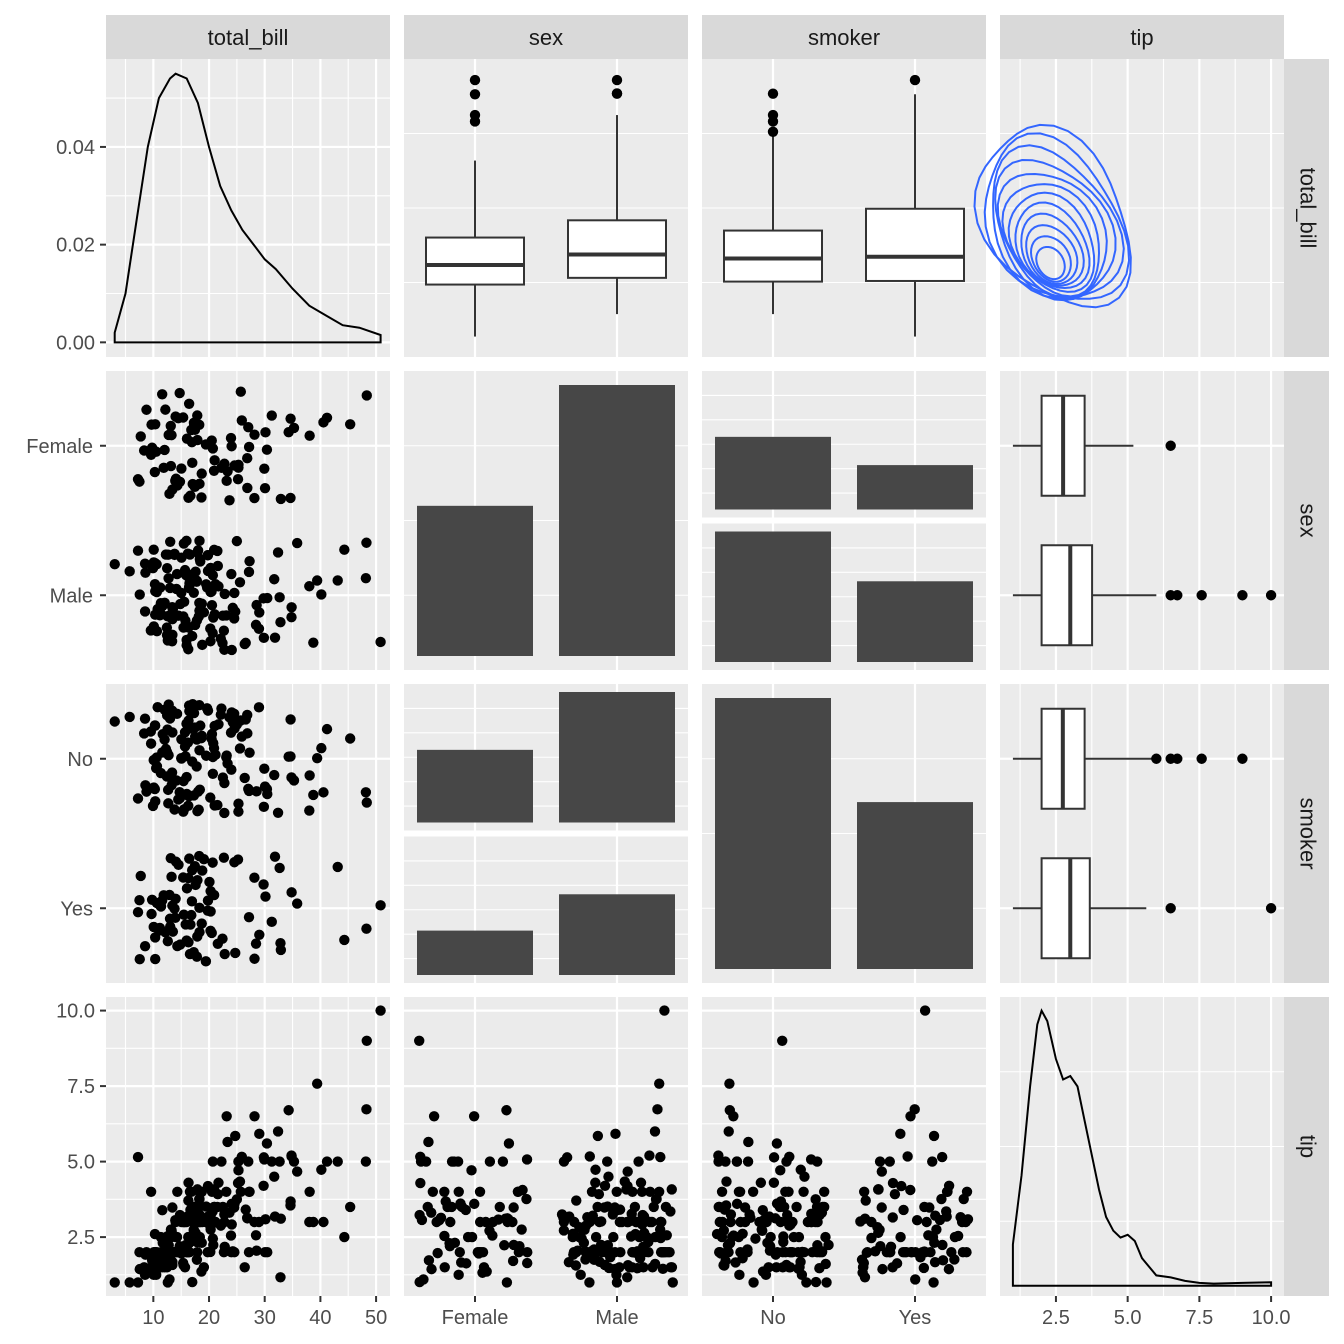 The height and width of the screenshot is (1344, 1344). Describe the element at coordinates (153, 1318) in the screenshot. I see `x-tick-label: 10` at that location.